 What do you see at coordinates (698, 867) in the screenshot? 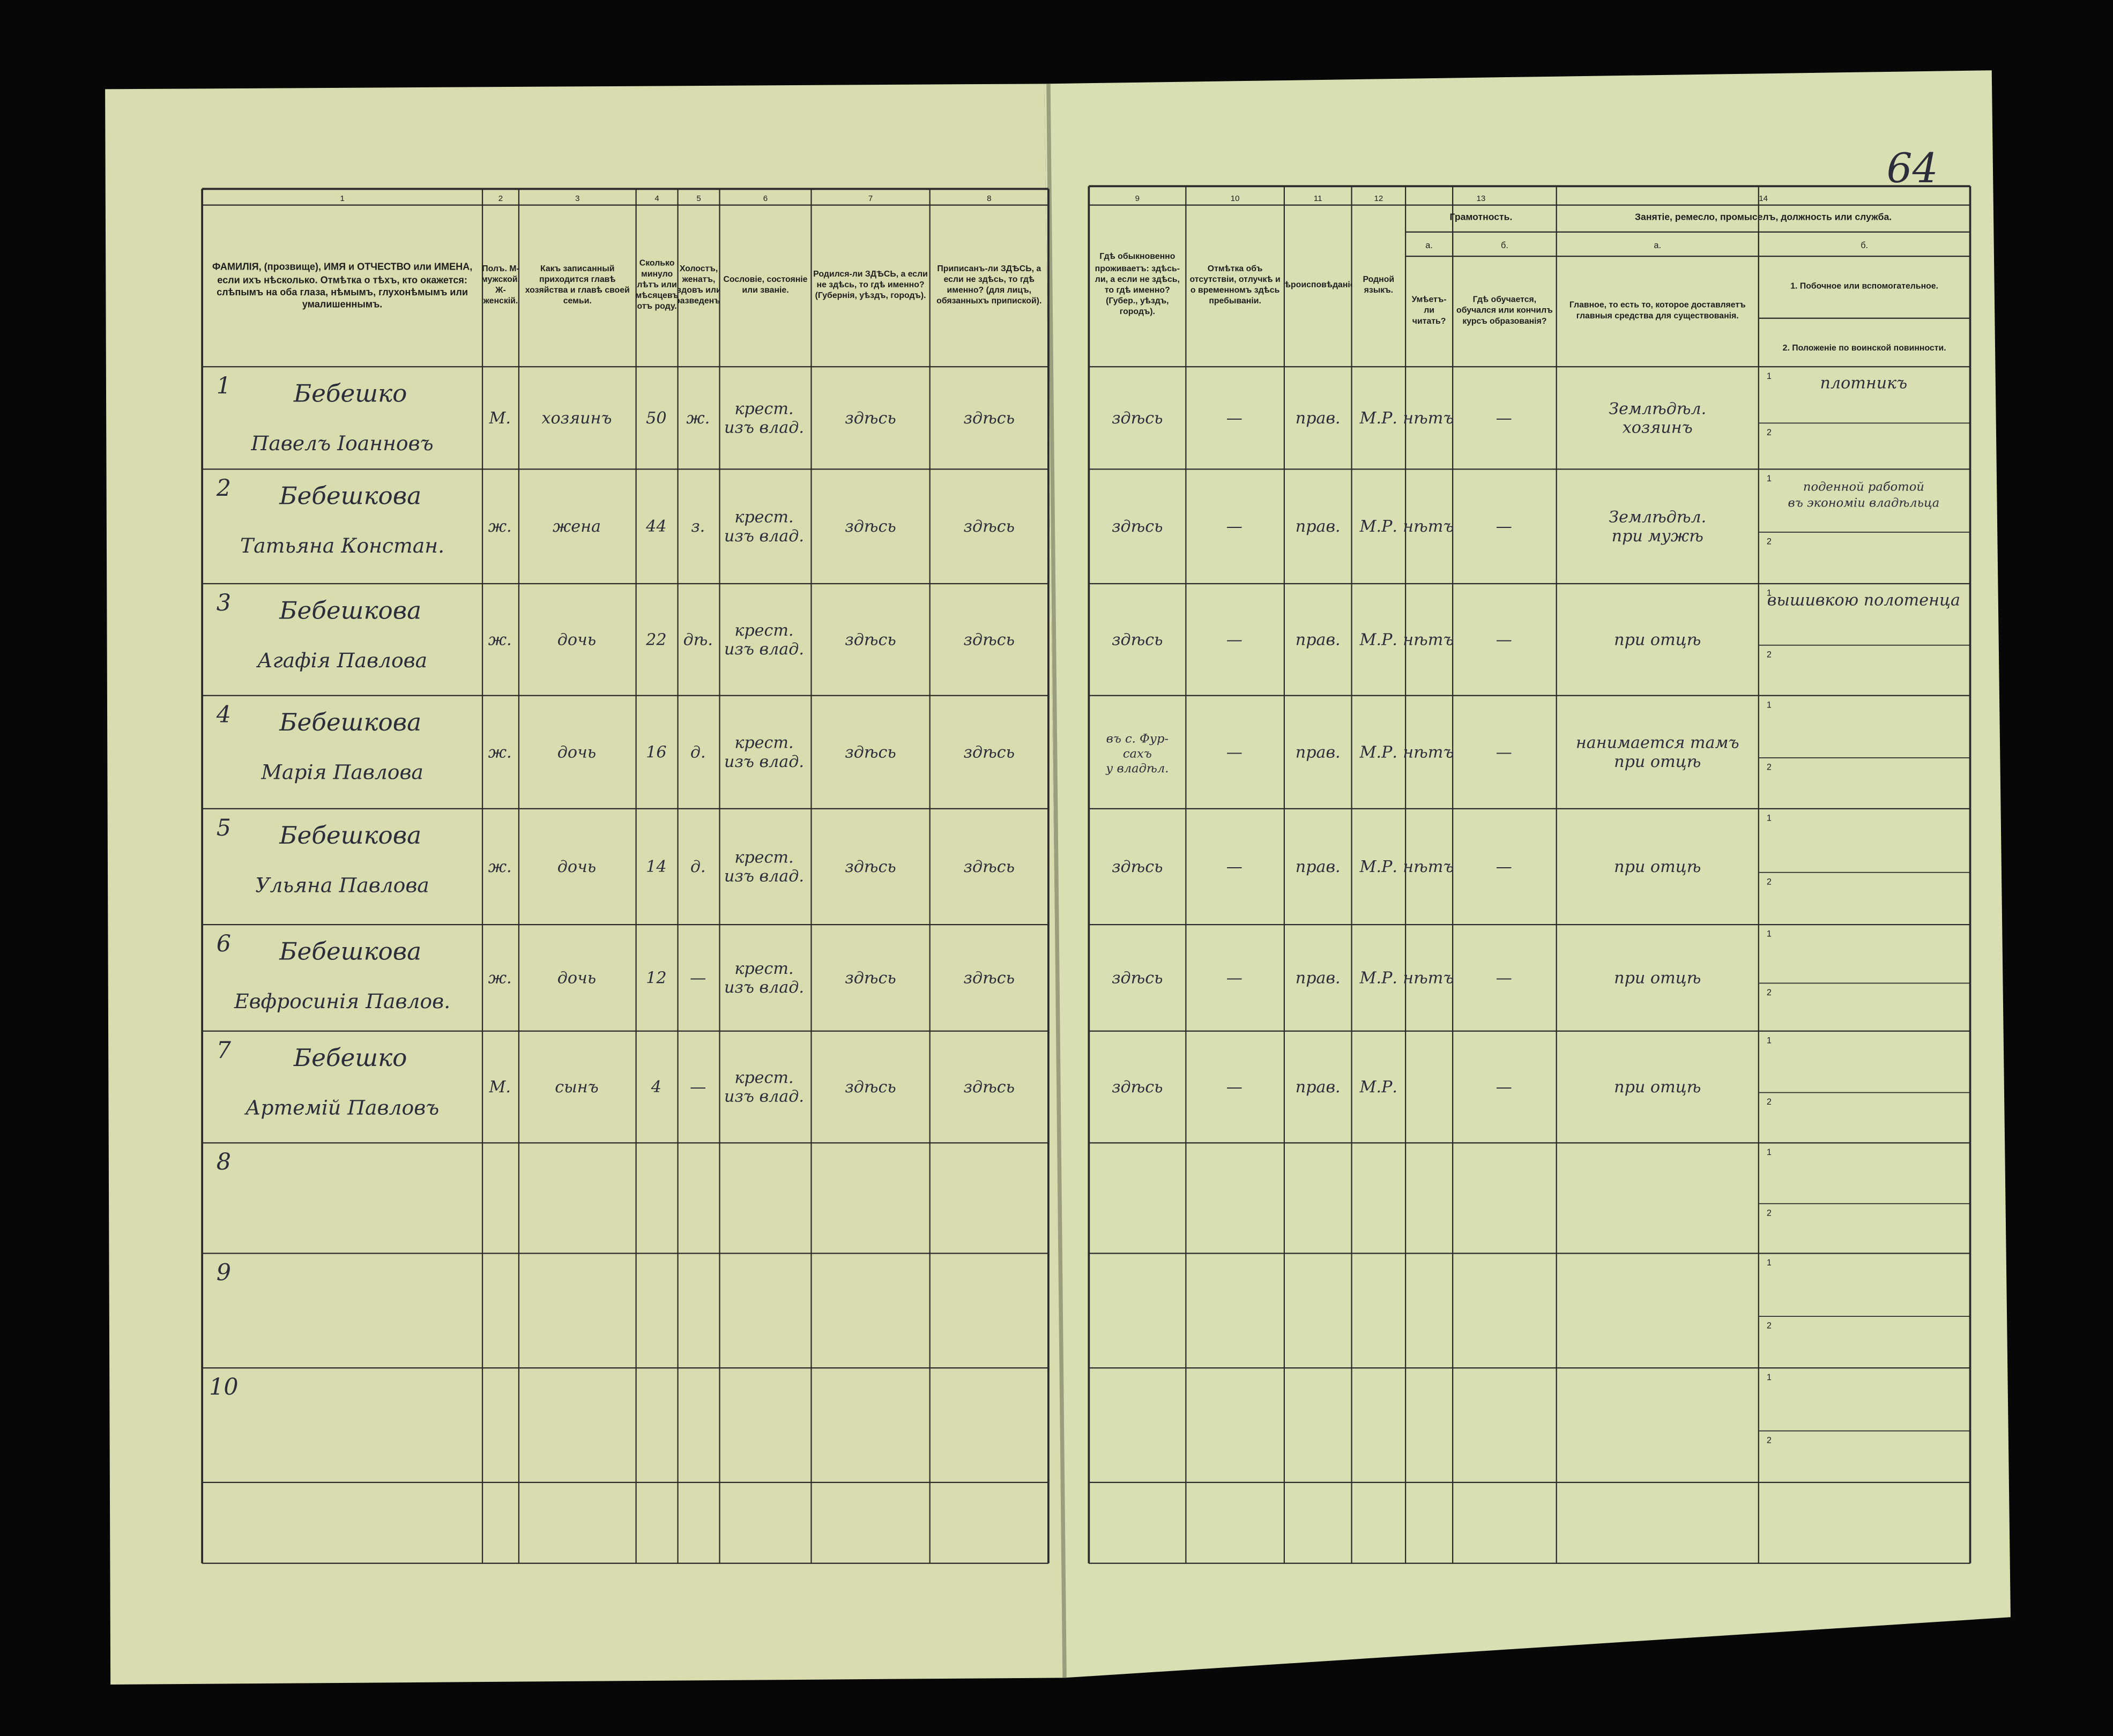
I see `marital: д.` at bounding box center [698, 867].